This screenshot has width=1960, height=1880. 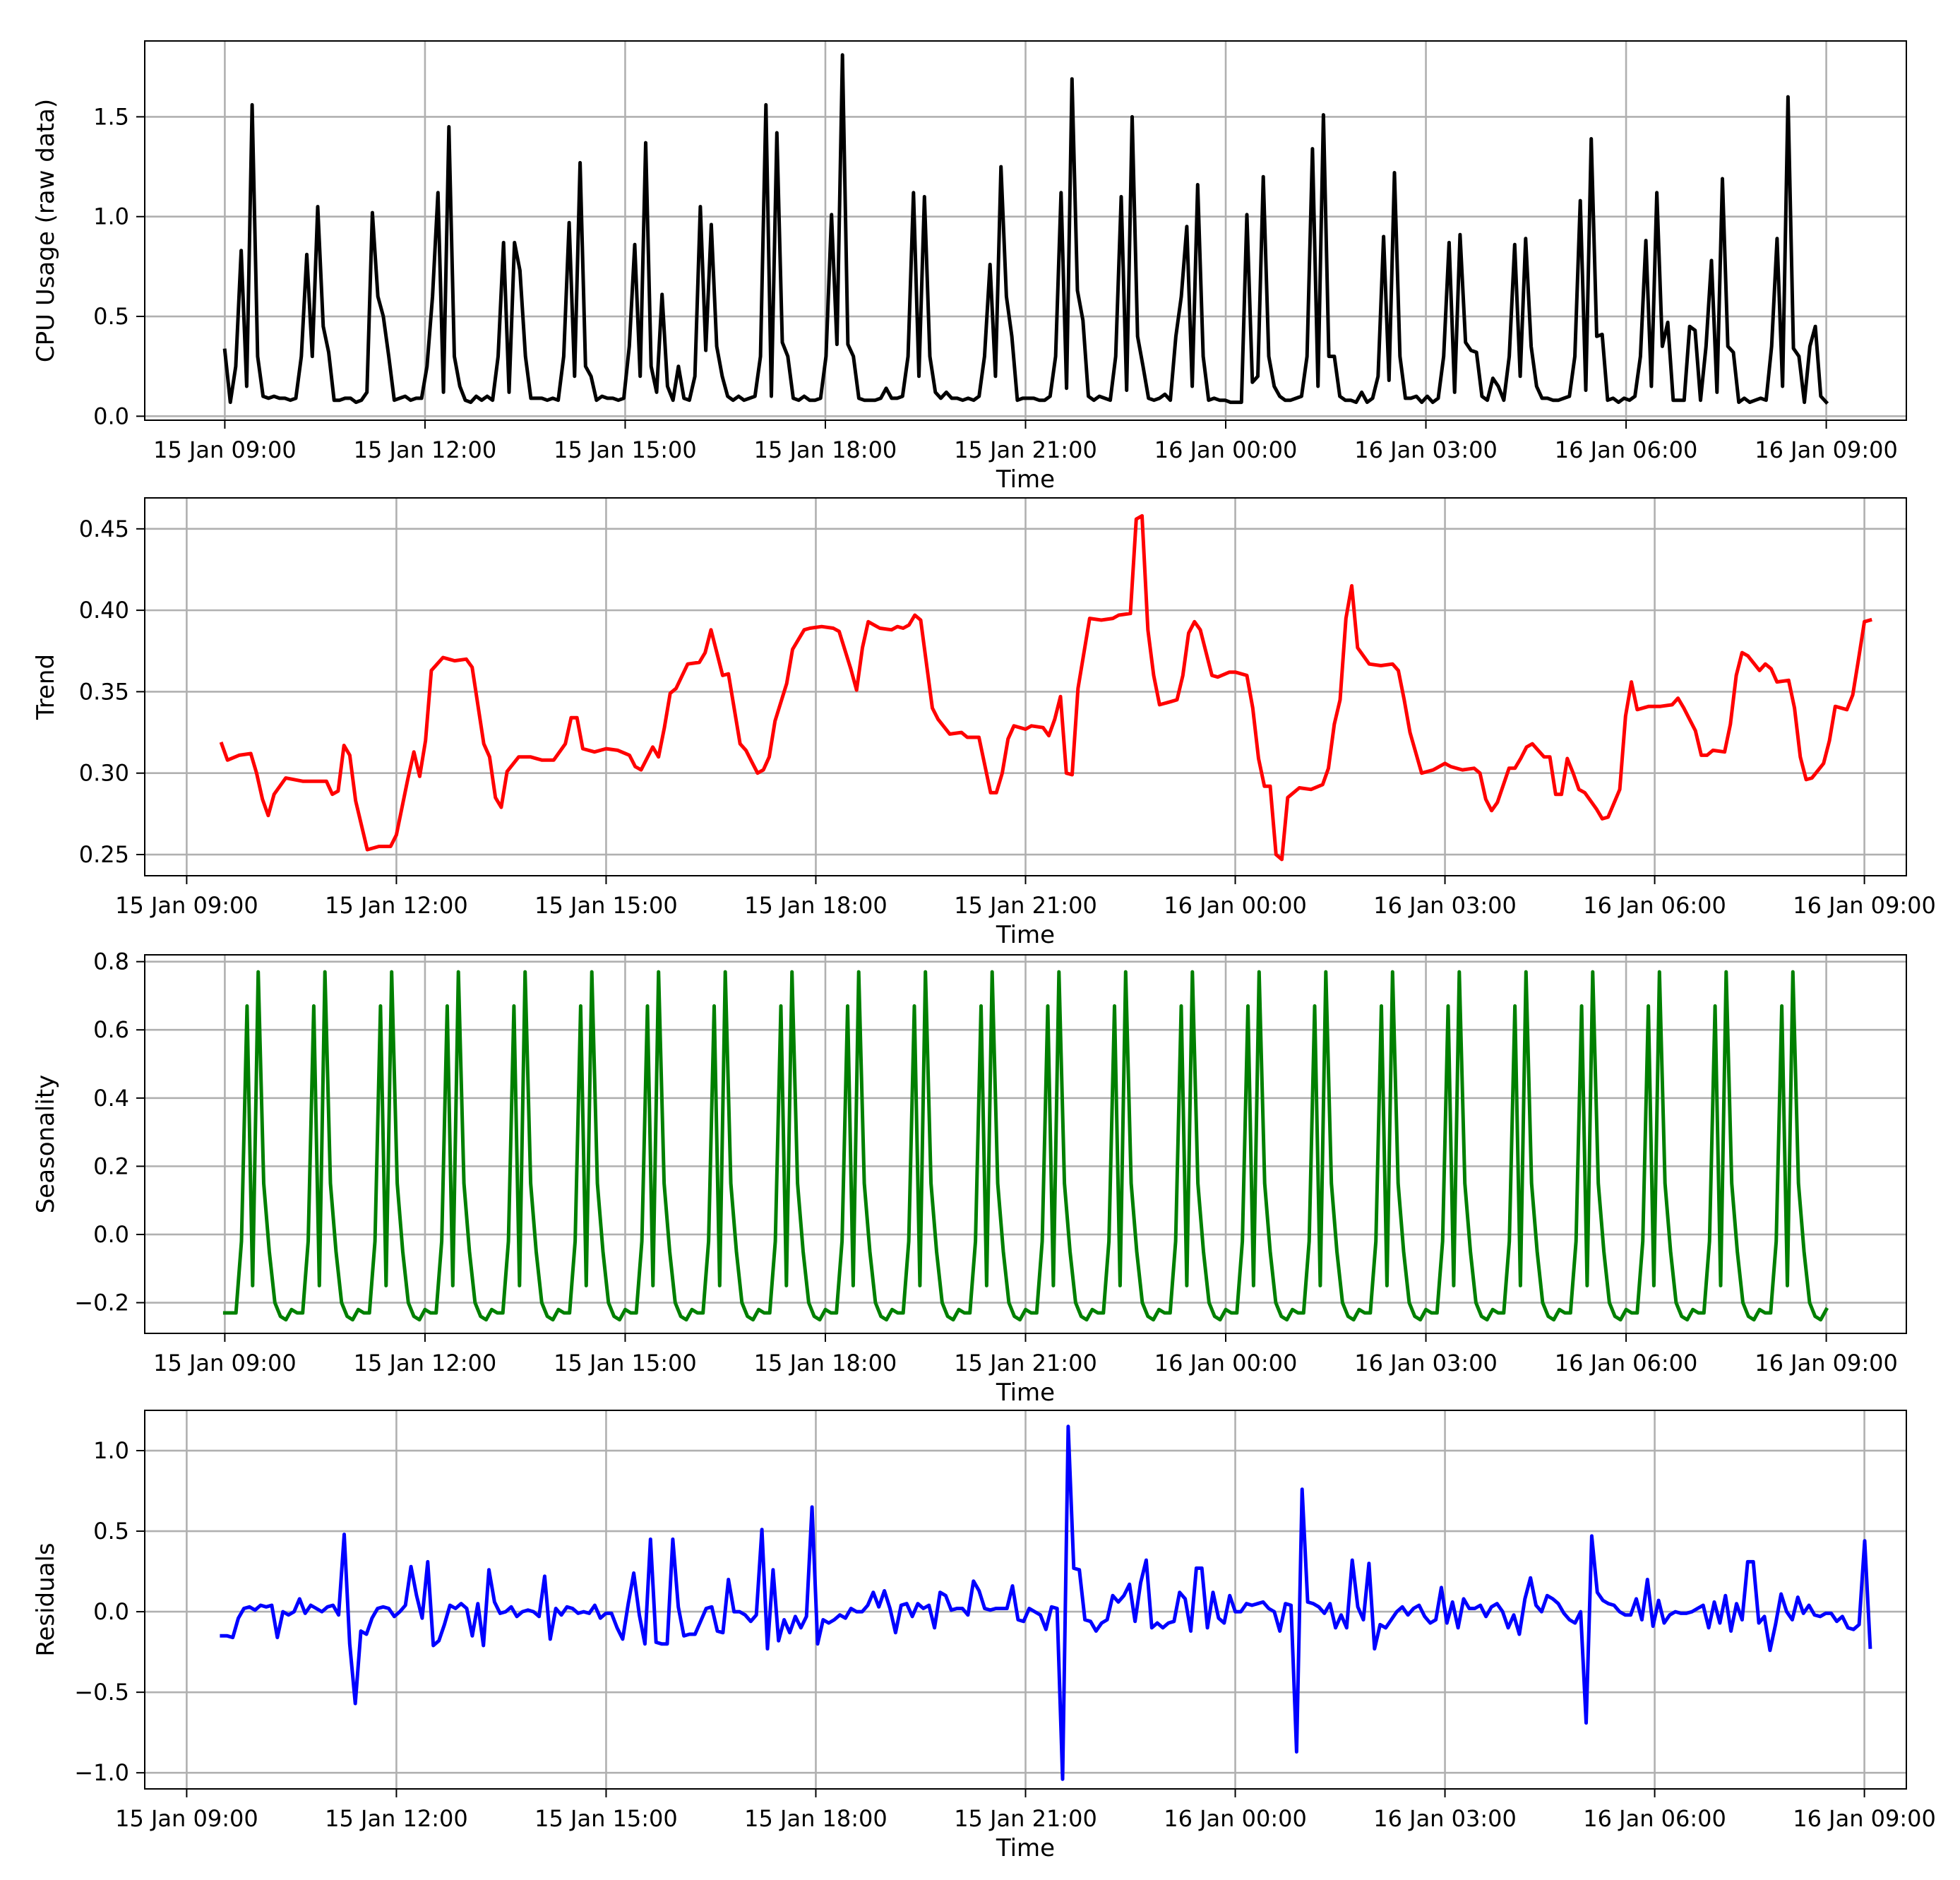 I want to click on y-axis-label: Trend, so click(x=46, y=687).